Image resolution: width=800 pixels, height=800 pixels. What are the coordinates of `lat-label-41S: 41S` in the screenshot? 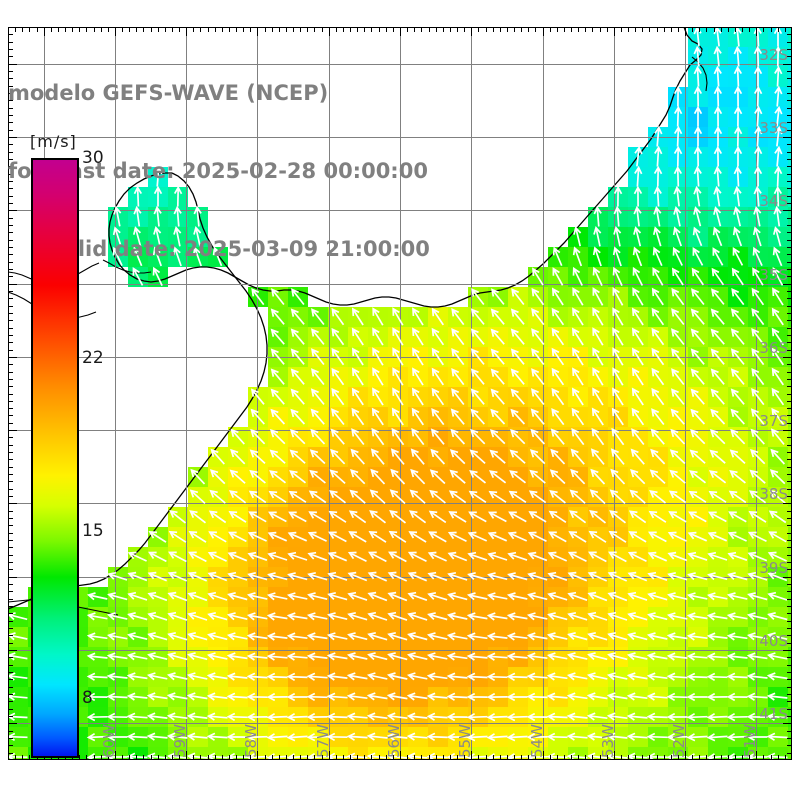 It's located at (773, 714).